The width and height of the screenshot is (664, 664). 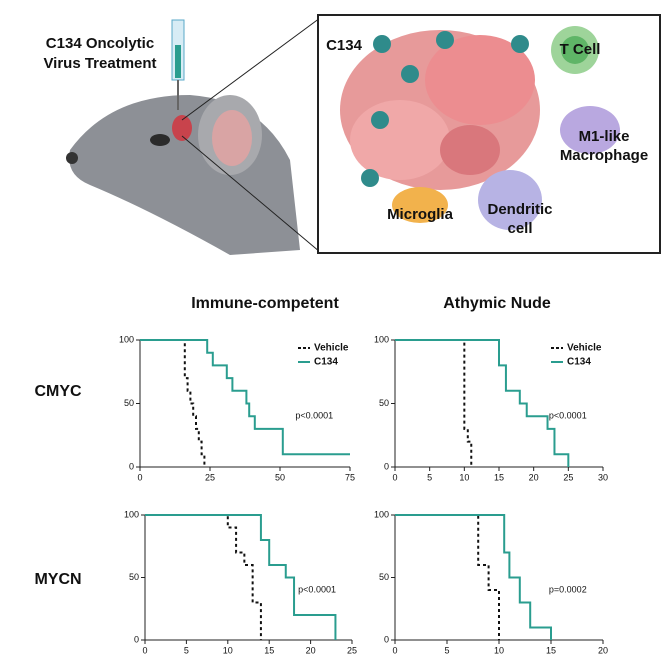 I want to click on illustration-label: M1-like, so click(x=604, y=136).